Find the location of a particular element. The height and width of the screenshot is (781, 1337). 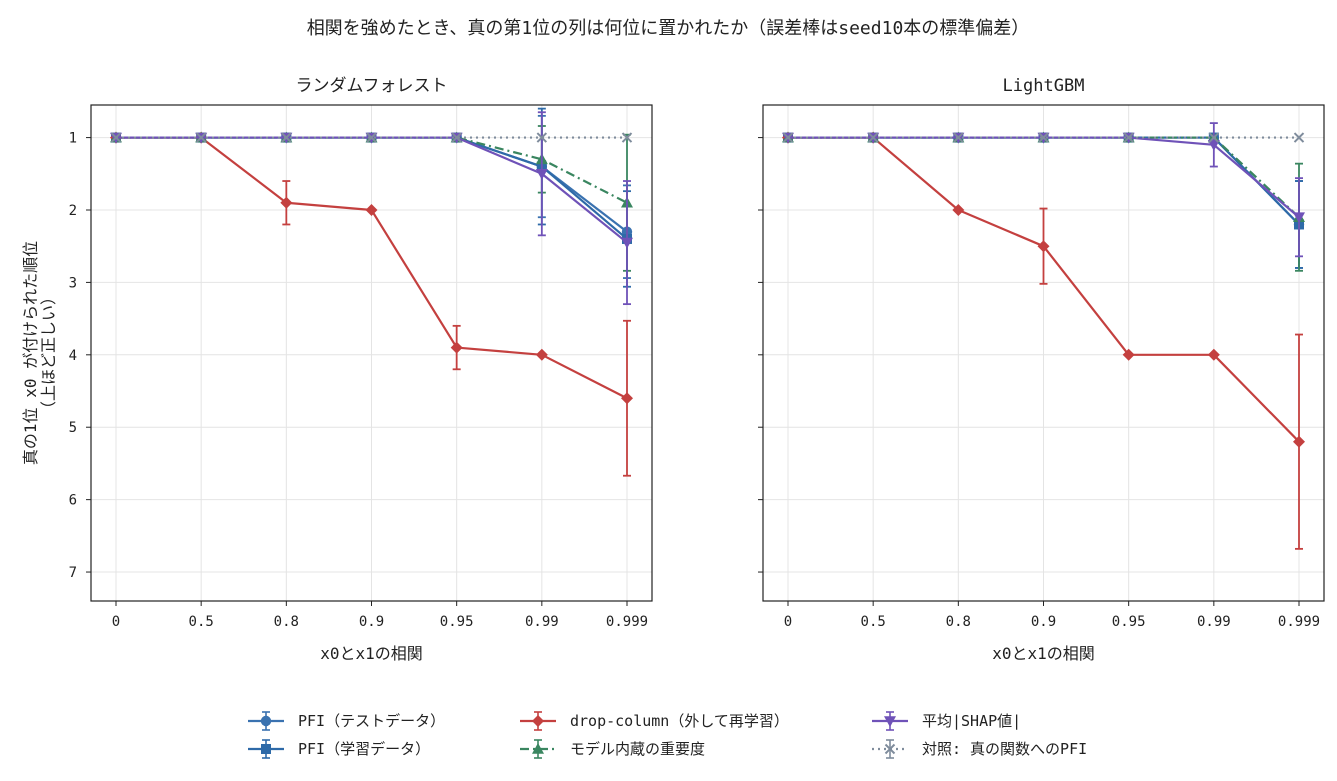

legend-label: drop-column（外して再学習） is located at coordinates (679, 721).